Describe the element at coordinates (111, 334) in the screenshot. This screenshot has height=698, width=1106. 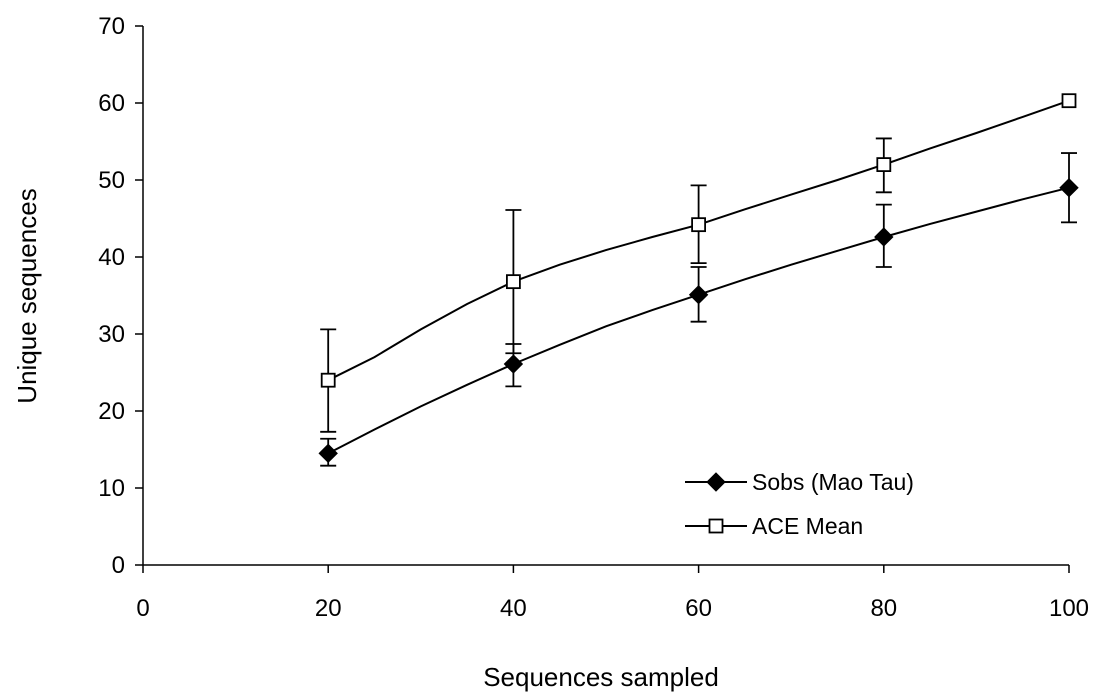
I see `y-tick-label: 30` at that location.